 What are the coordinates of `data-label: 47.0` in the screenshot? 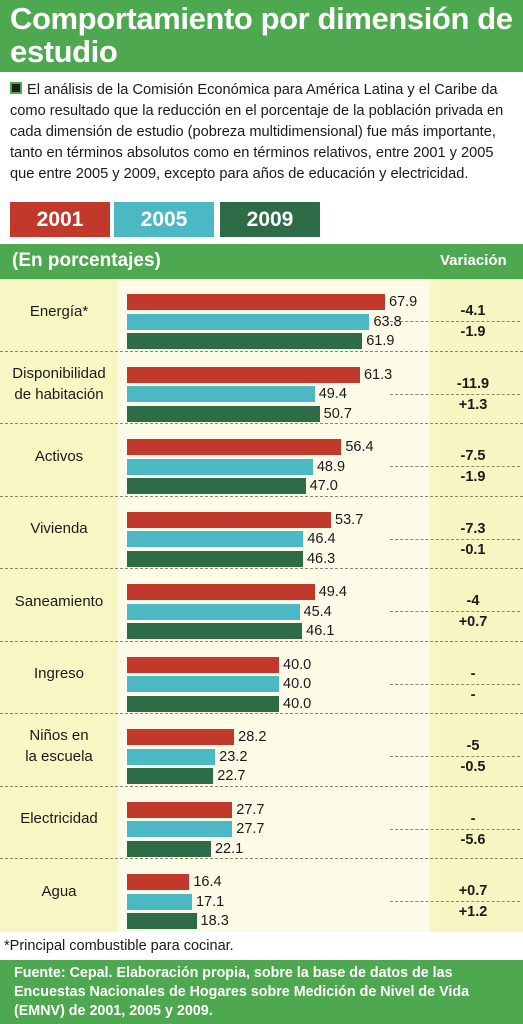 It's located at (323, 486).